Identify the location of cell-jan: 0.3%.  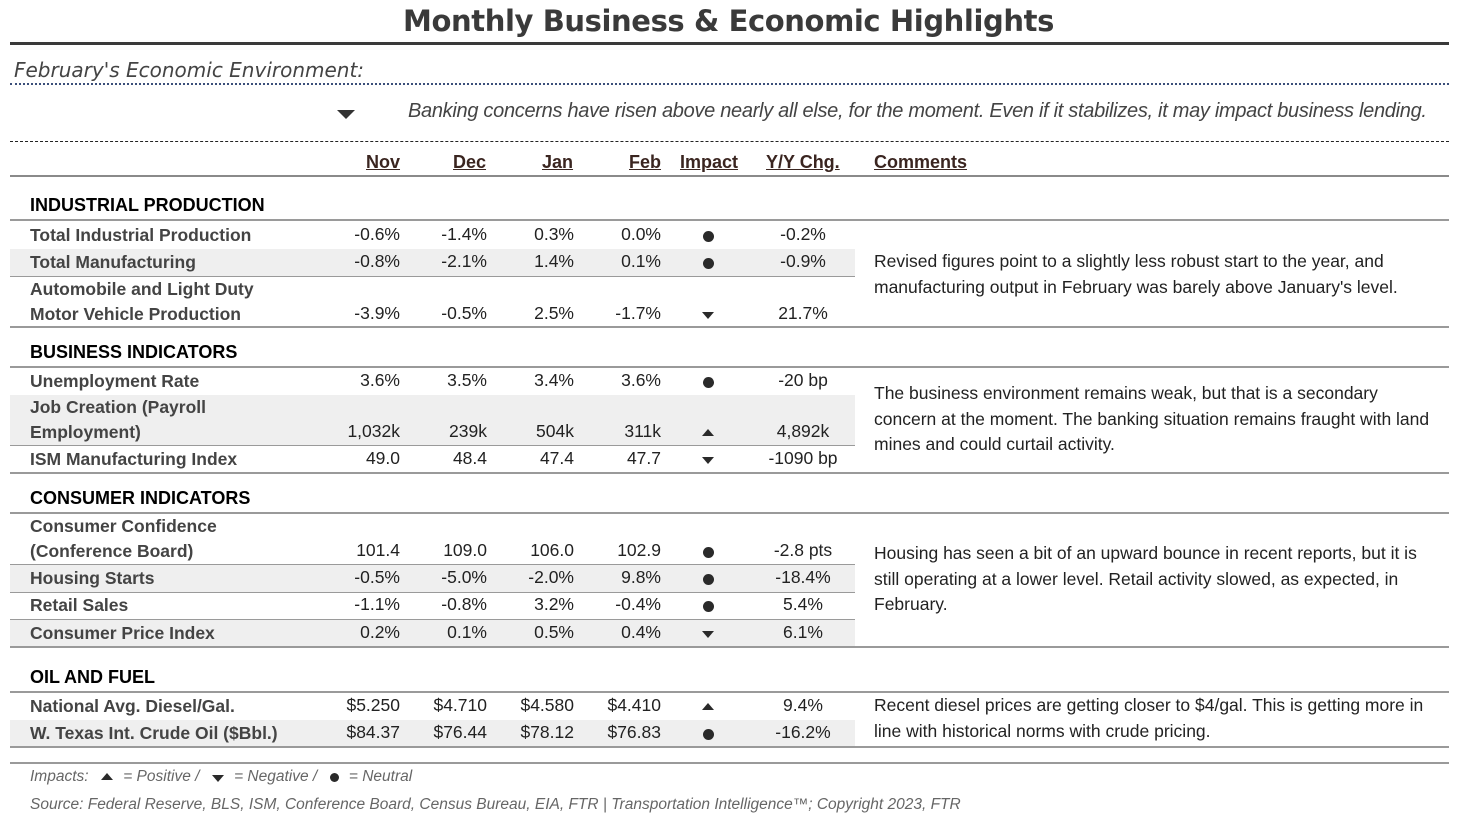
(554, 234).